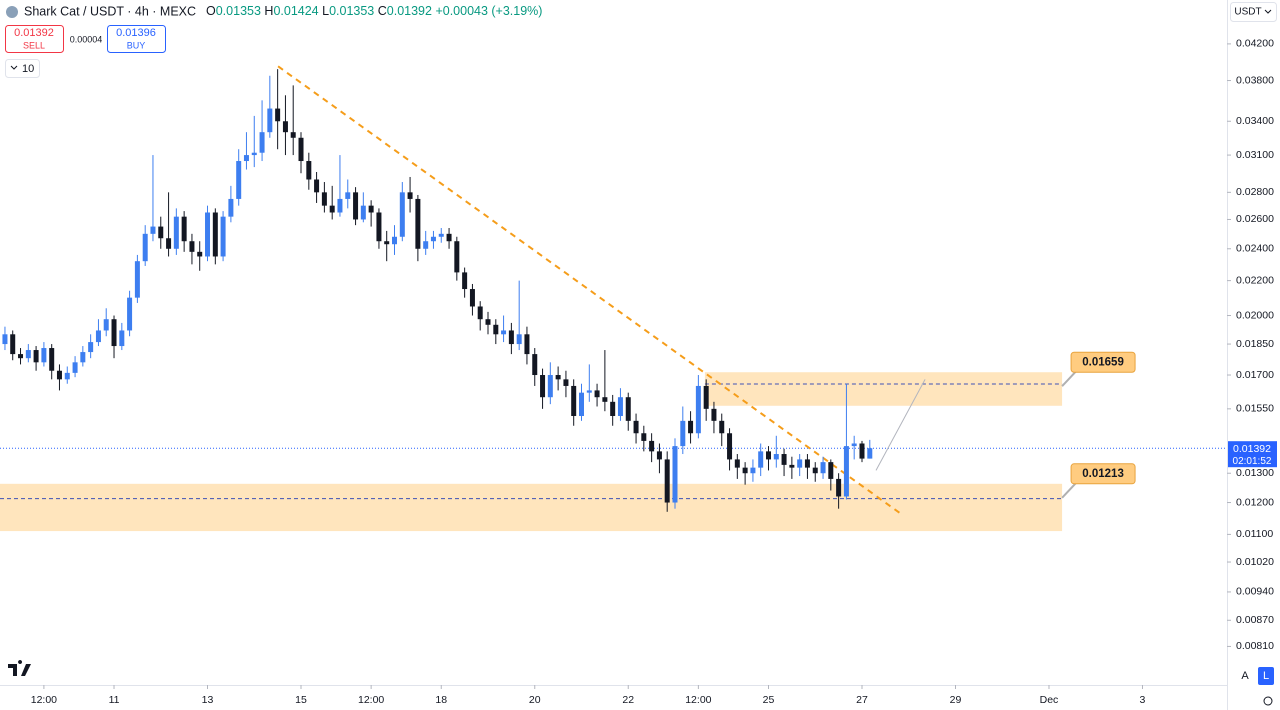 The width and height of the screenshot is (1280, 710). I want to click on y-tick-label: 0.01020, so click(1255, 562).